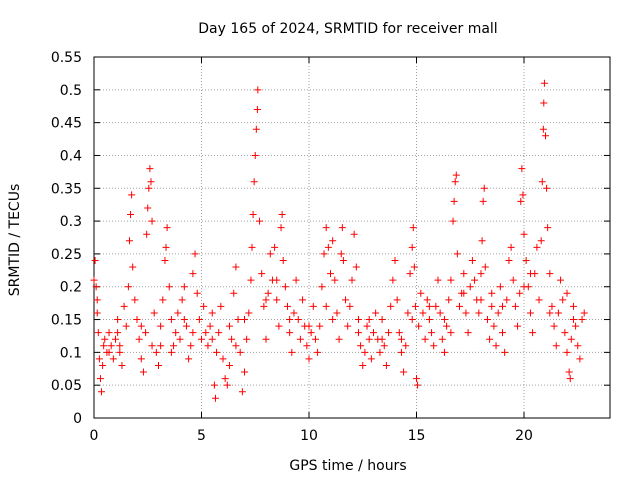 This screenshot has height=480, width=640. What do you see at coordinates (71, 288) in the screenshot?
I see `y-tick-label: 0.2` at bounding box center [71, 288].